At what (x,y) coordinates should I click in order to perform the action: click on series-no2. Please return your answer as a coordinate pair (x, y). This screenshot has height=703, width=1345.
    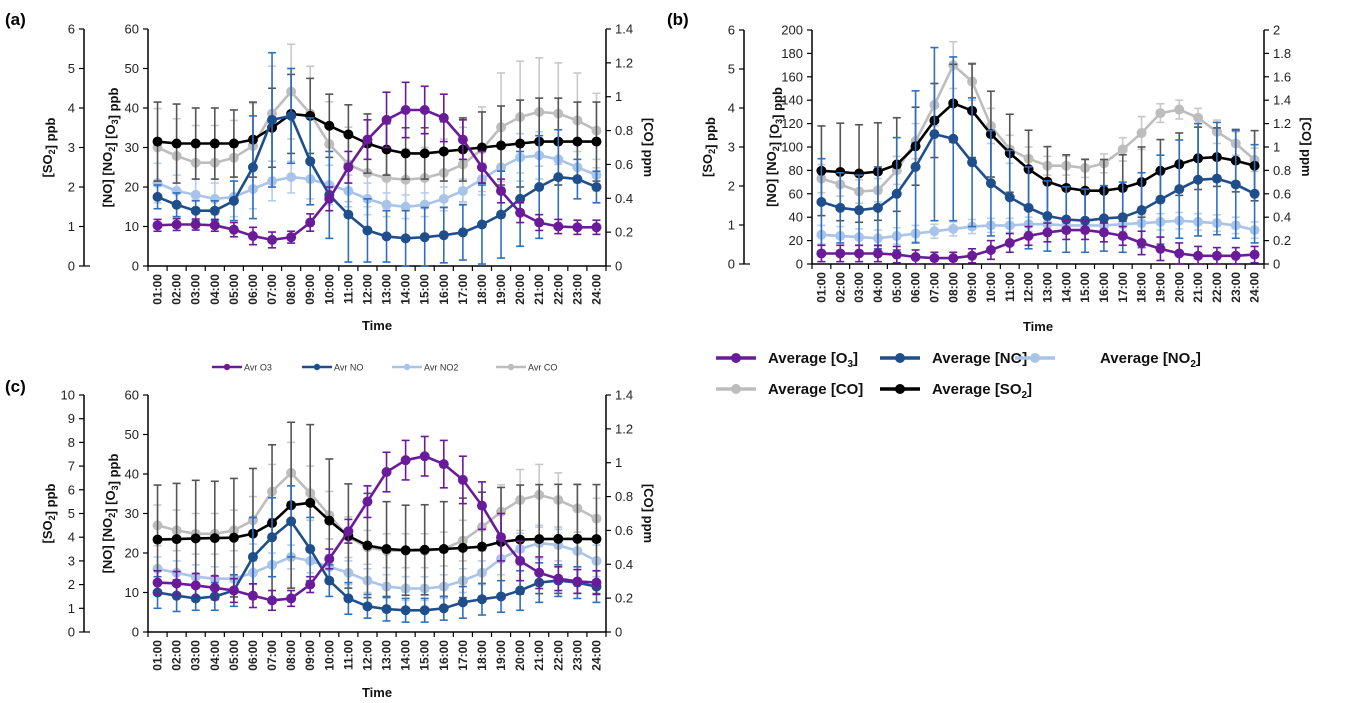
    Looking at the image, I should click on (1038, 229).